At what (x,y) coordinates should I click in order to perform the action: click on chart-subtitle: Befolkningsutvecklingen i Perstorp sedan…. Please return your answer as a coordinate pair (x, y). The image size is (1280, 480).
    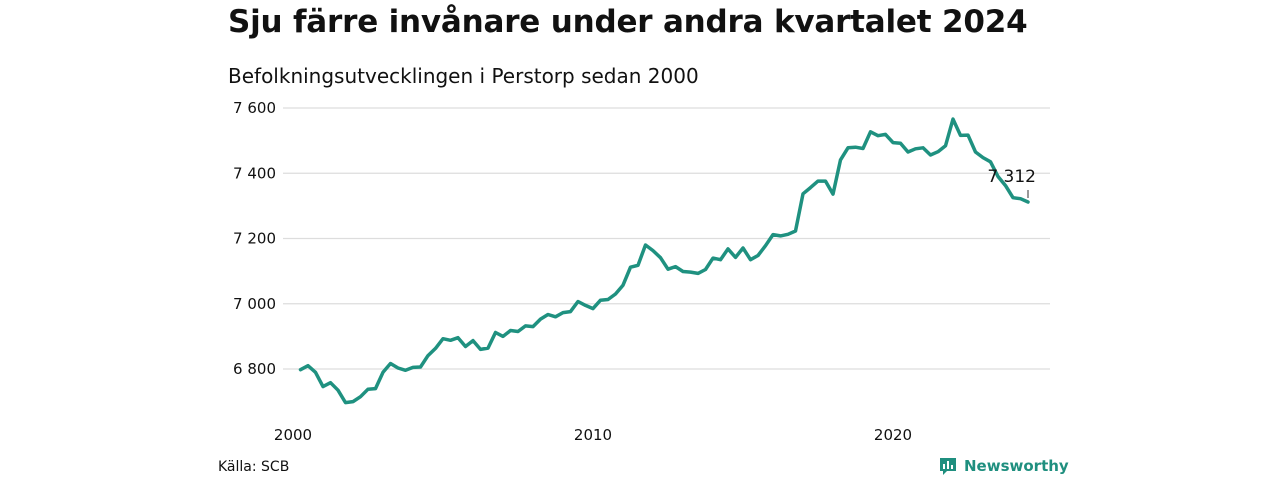
    Looking at the image, I should click on (463, 76).